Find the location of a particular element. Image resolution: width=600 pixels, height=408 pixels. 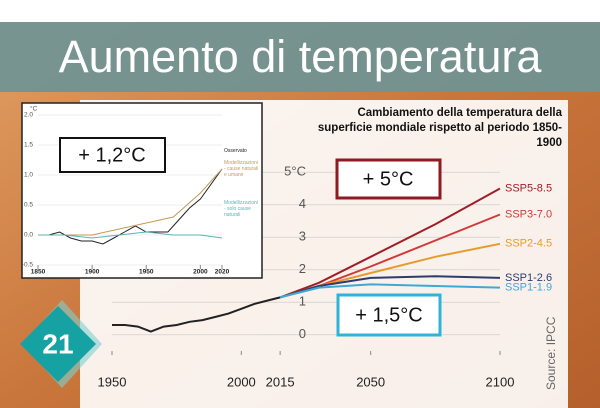

series-label: SSP5-8.5 is located at coordinates (528, 188).